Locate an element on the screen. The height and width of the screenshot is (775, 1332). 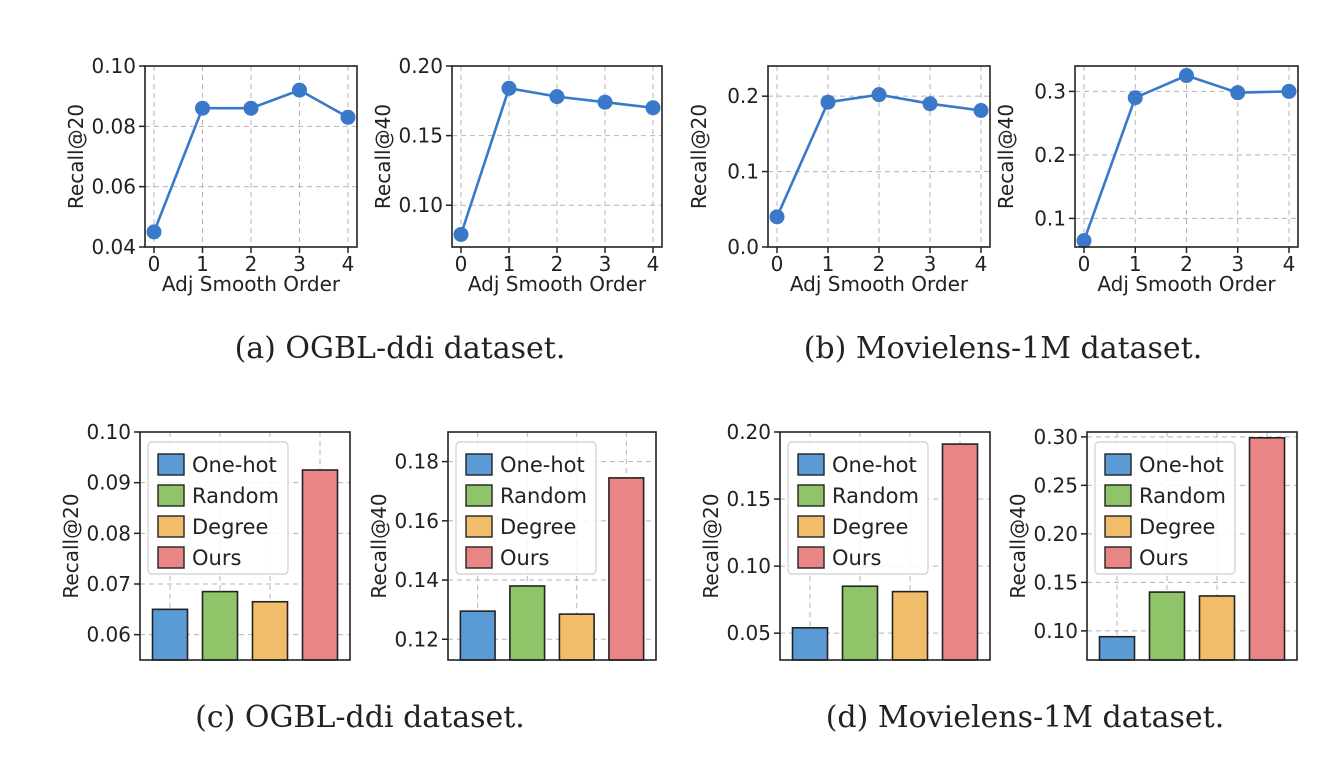
y-tick-label: 0.0 is located at coordinates (743, 247).